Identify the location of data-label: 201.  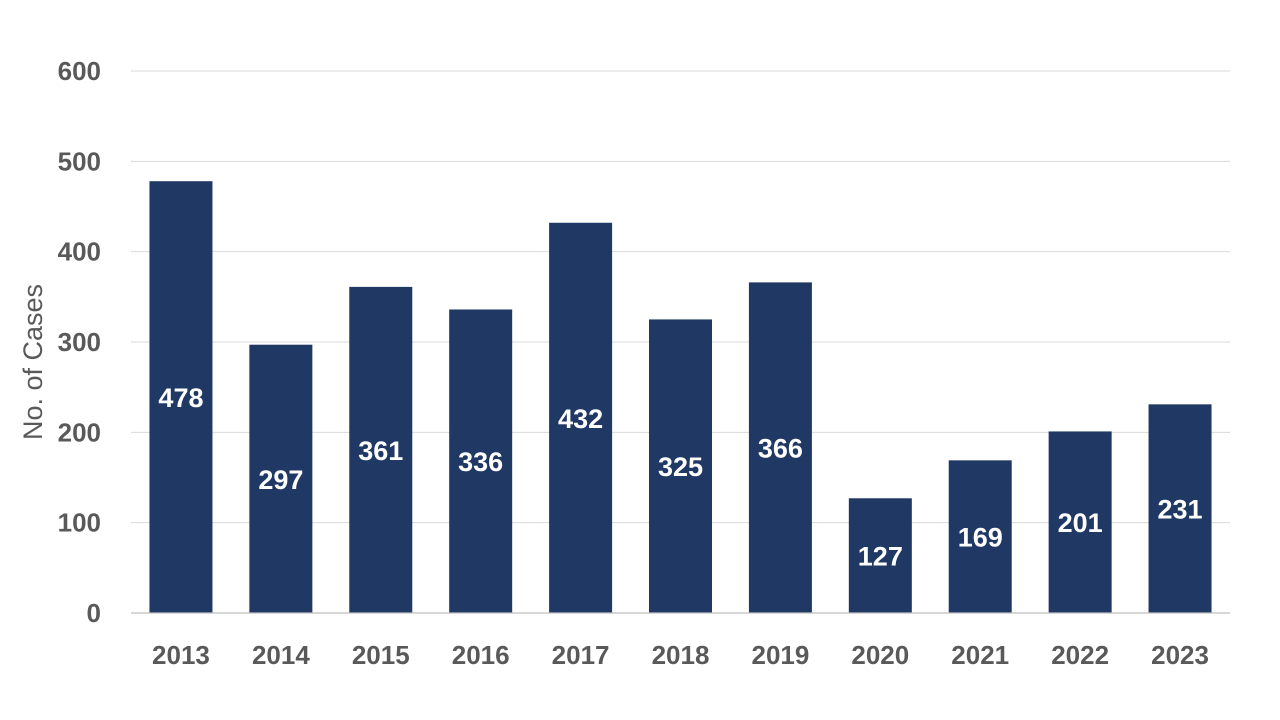
(1080, 523).